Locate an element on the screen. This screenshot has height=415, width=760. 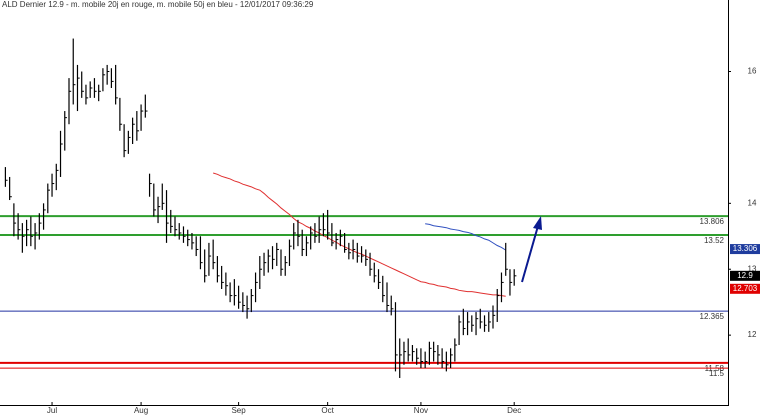
arrow-shaft is located at coordinates (530, 254).